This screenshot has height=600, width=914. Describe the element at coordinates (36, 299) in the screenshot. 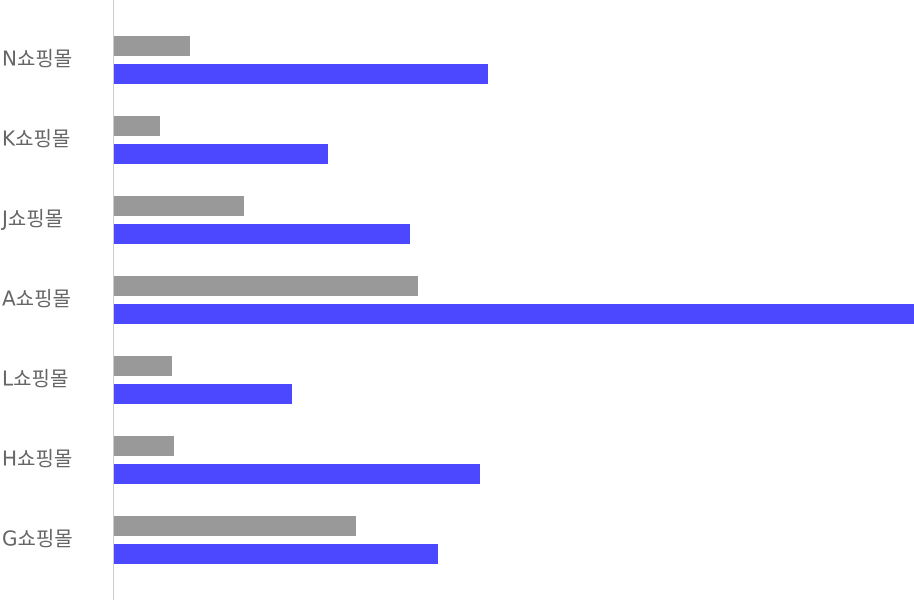

I see `y-tick-label: A쇼핑몰` at that location.